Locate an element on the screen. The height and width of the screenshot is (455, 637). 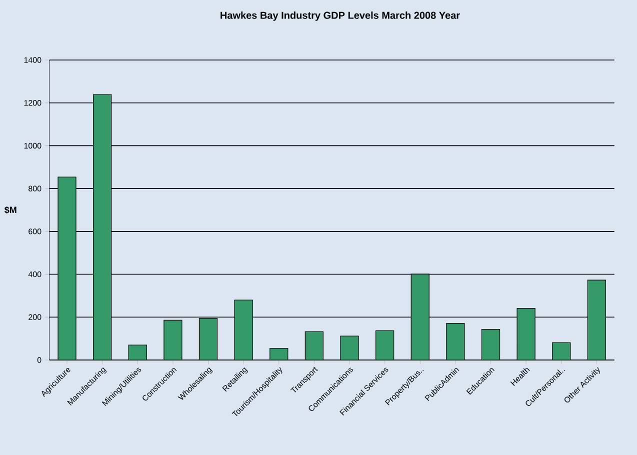
chart-title: Hawkes Bay Industry GDP Levels March 2008 Year is located at coordinates (340, 16).